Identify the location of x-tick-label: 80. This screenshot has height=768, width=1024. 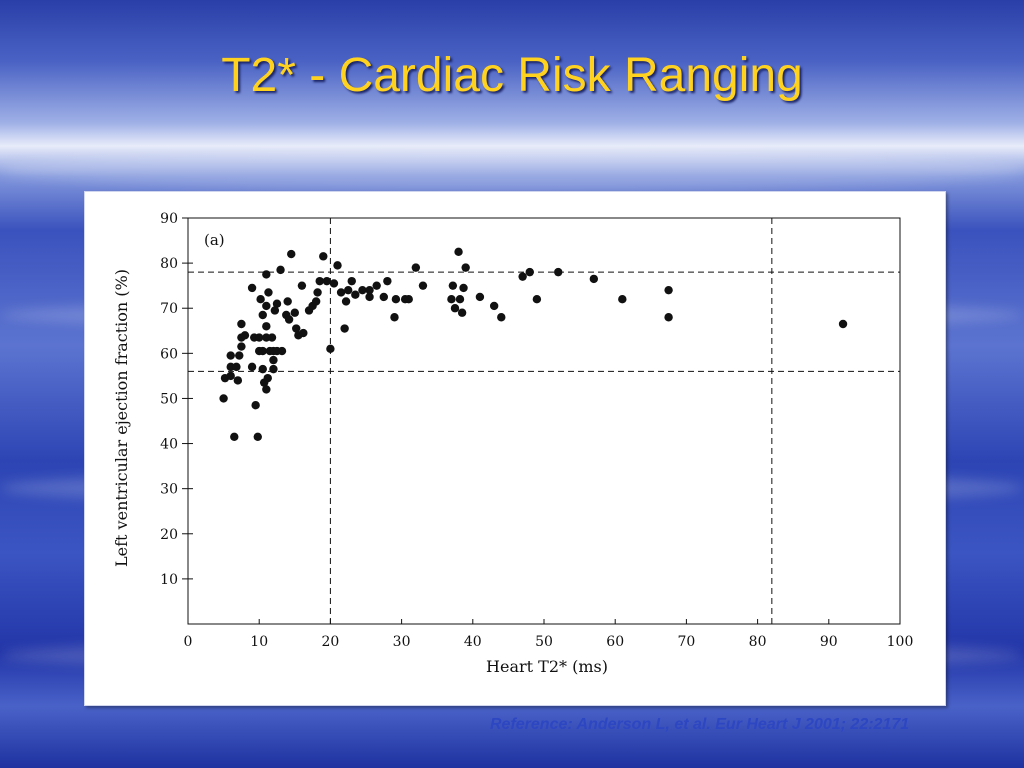
(758, 642).